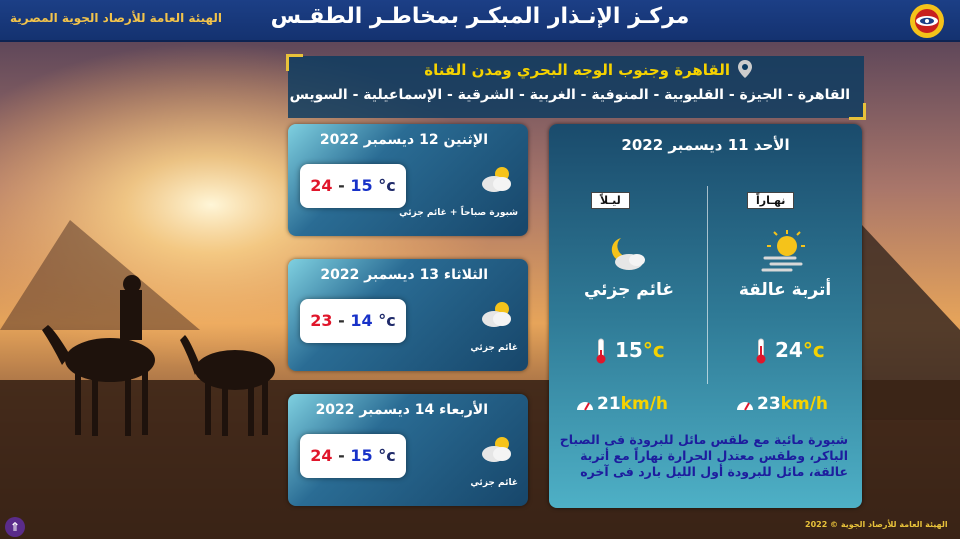  What do you see at coordinates (769, 404) in the screenshot?
I see `day-wind-value: 23` at bounding box center [769, 404].